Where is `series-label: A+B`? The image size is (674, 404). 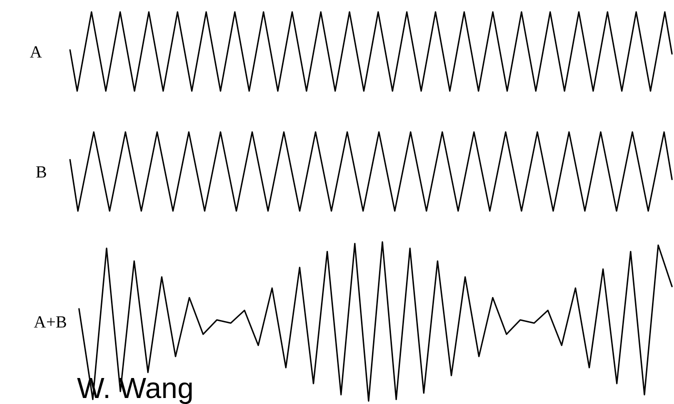 series-label: A+B is located at coordinates (50, 322).